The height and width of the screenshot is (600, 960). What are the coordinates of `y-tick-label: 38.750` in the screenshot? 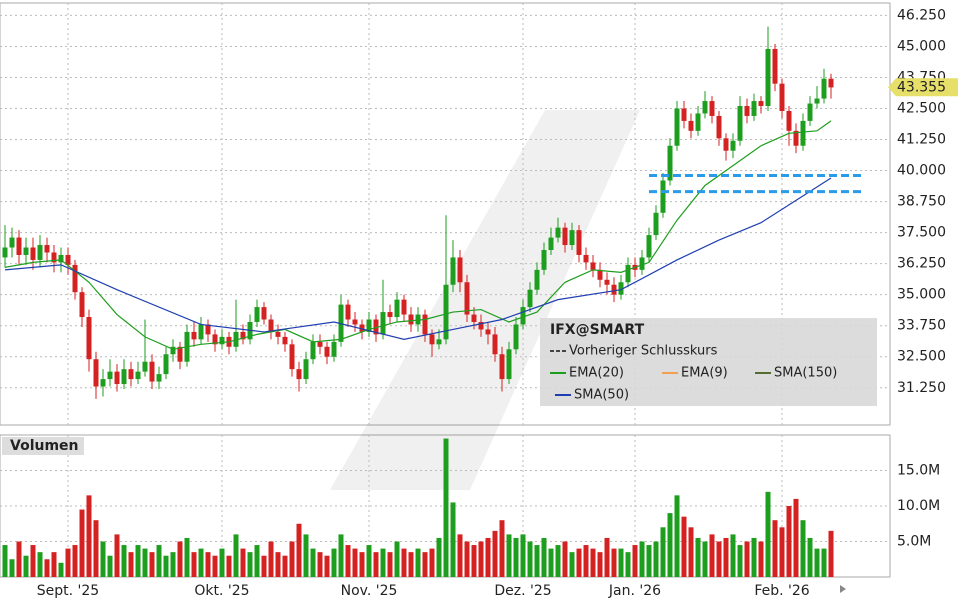 It's located at (921, 202).